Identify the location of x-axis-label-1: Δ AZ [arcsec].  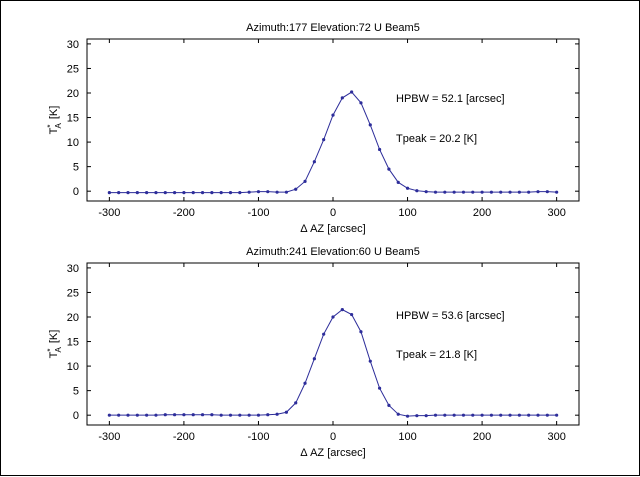
(332, 229).